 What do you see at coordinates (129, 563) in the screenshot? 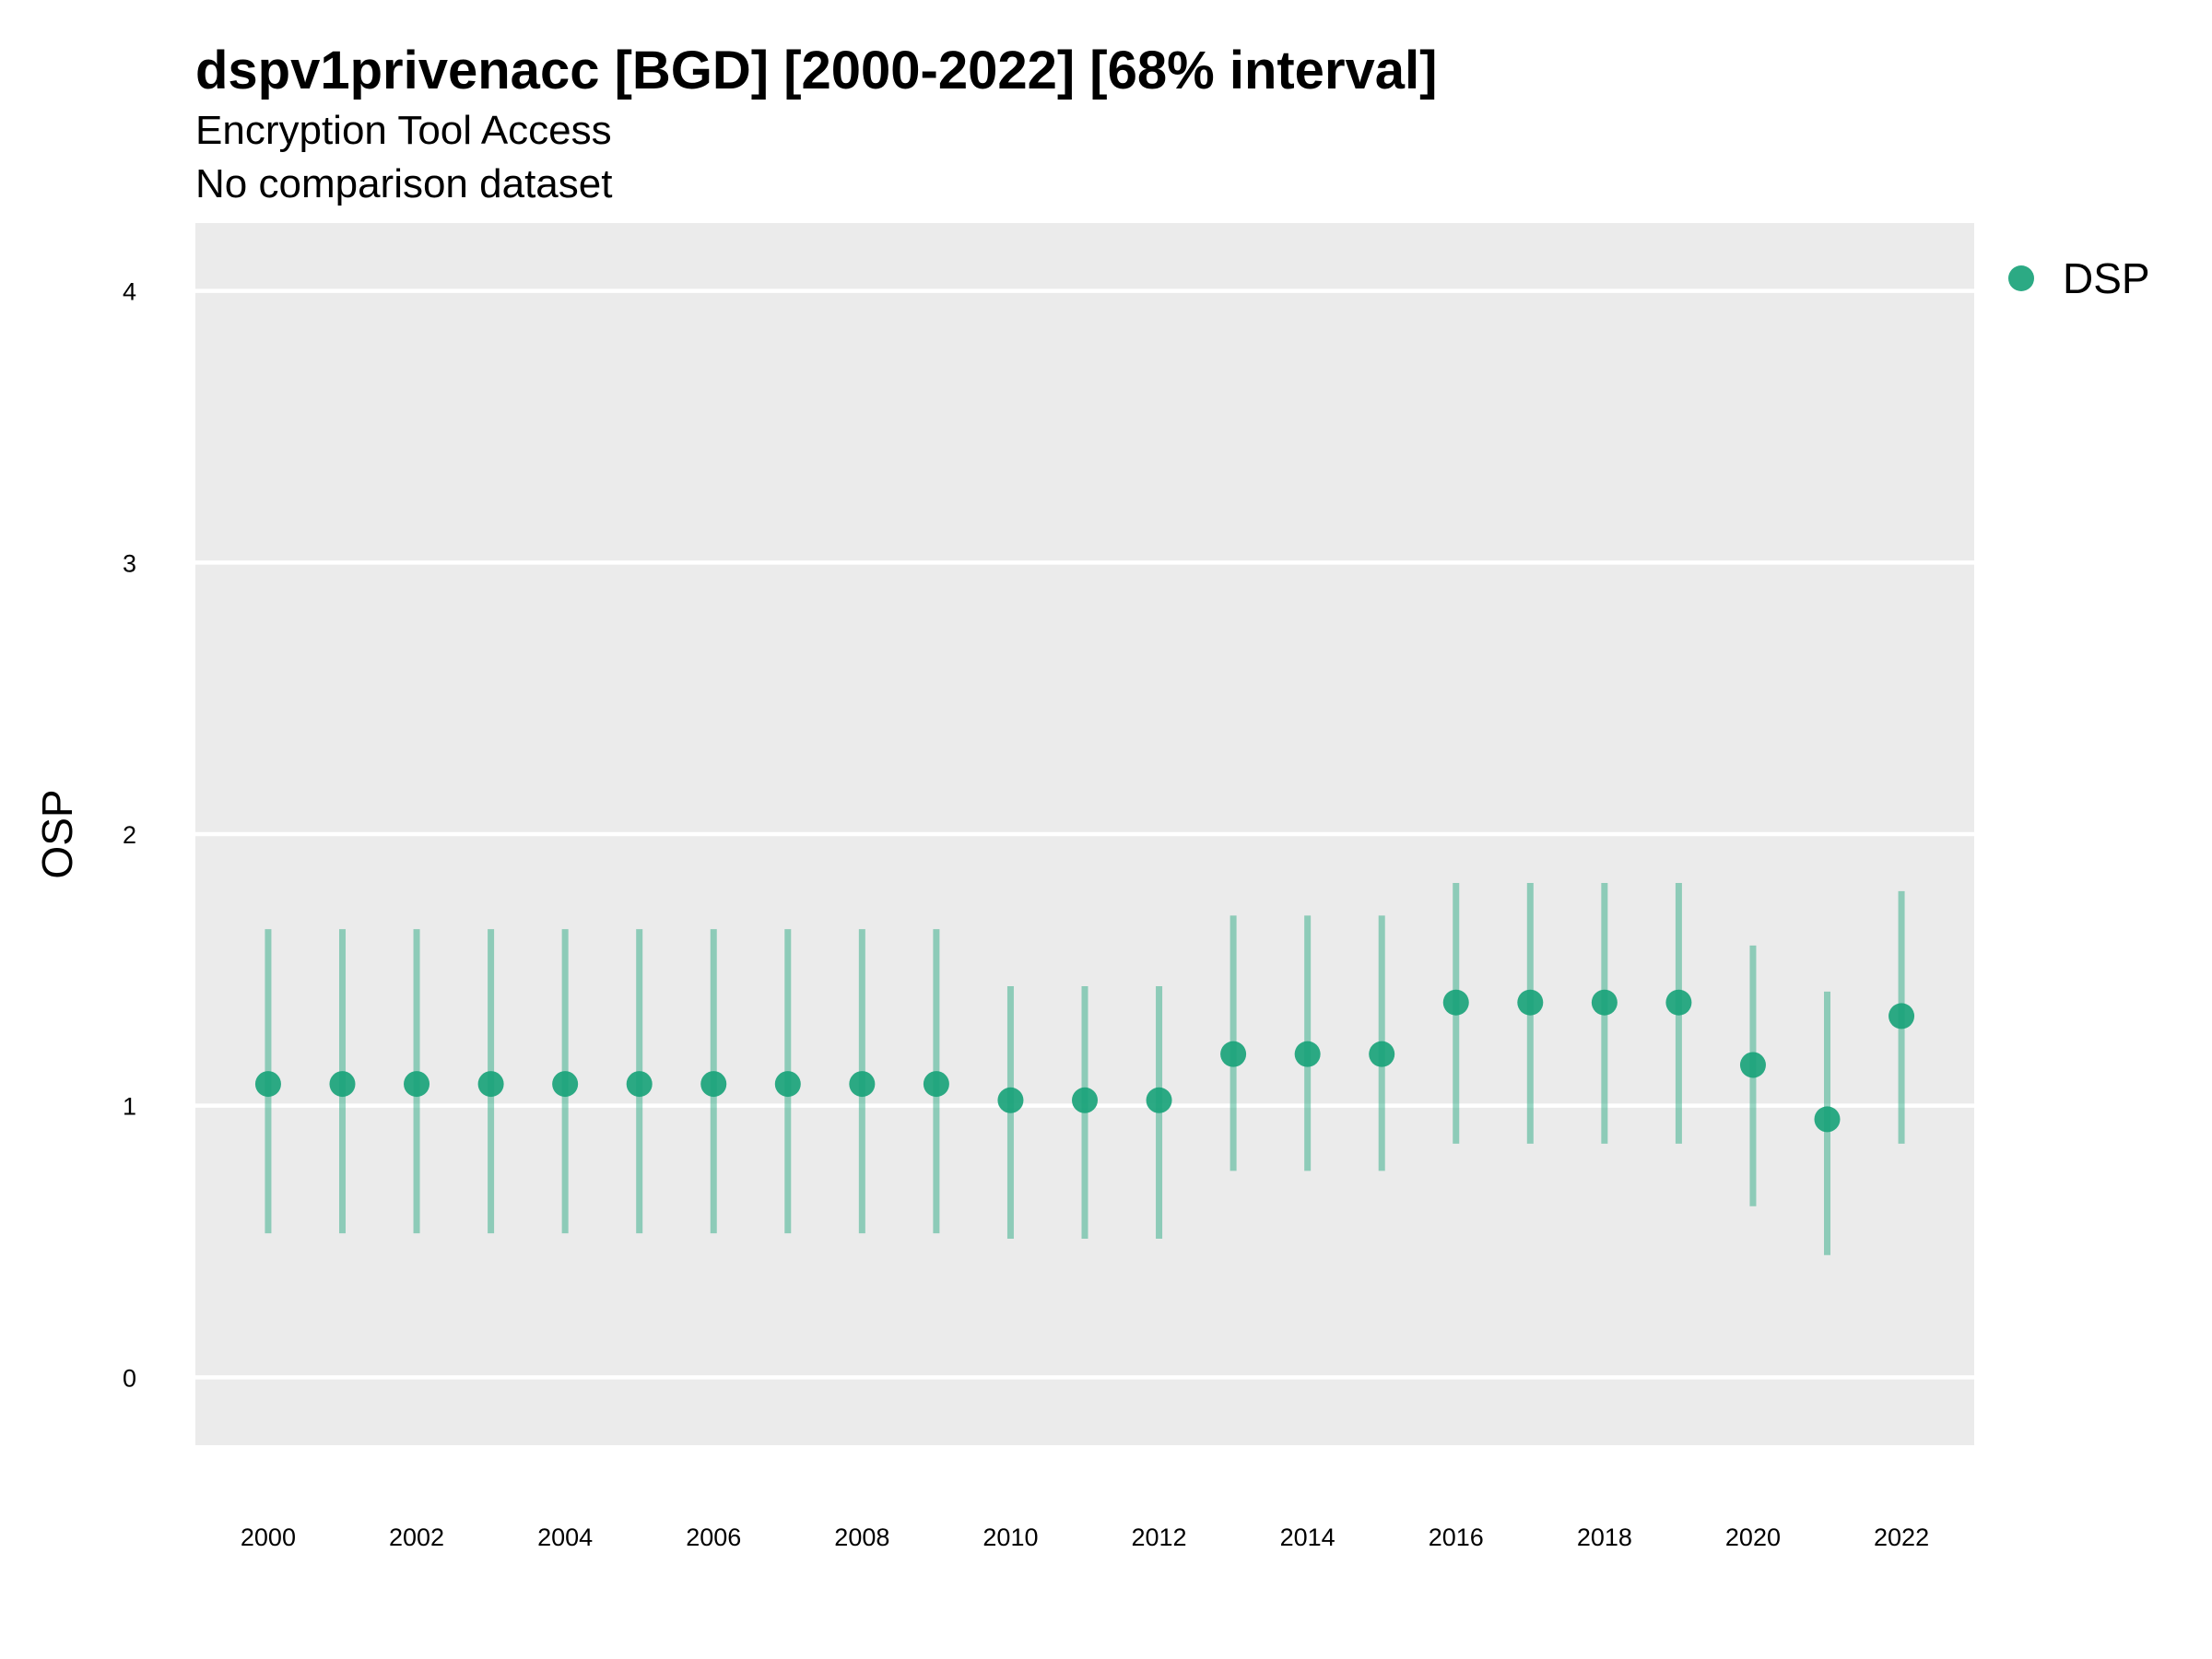
I see `y-tick-label: 3` at bounding box center [129, 563].